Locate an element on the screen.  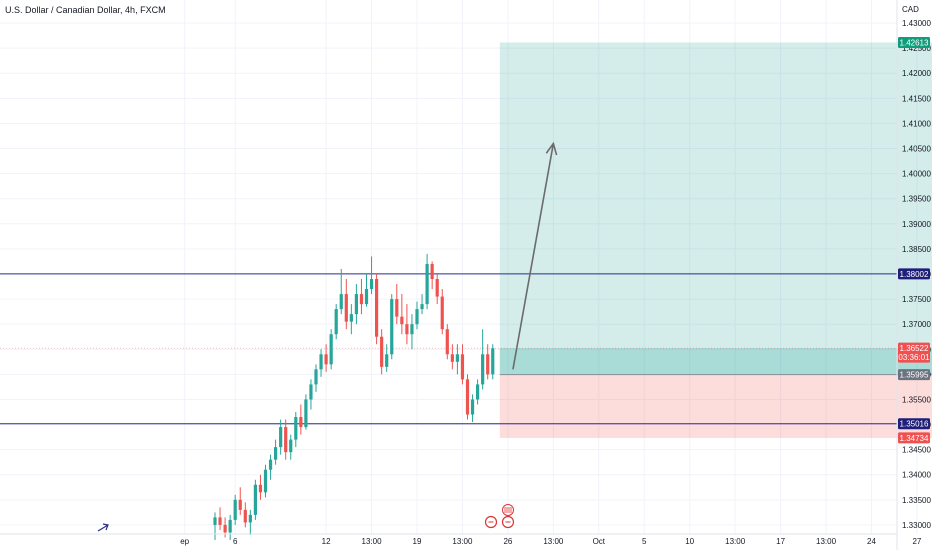
y-tick-label: 1.41000 is located at coordinates (916, 123).